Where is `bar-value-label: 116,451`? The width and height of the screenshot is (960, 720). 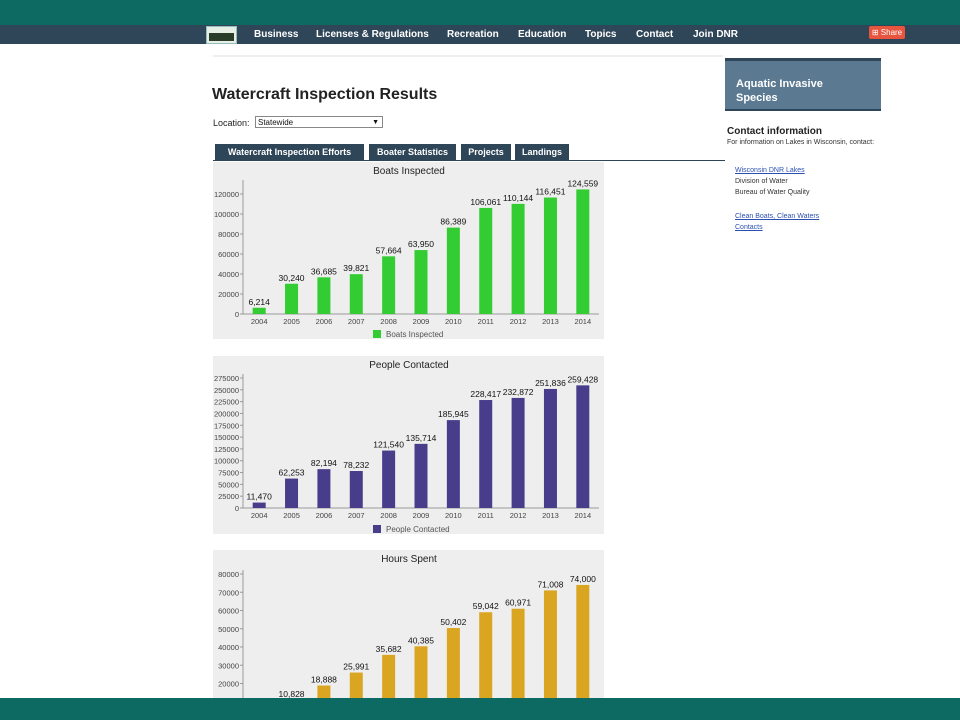 bar-value-label: 116,451 is located at coordinates (550, 192).